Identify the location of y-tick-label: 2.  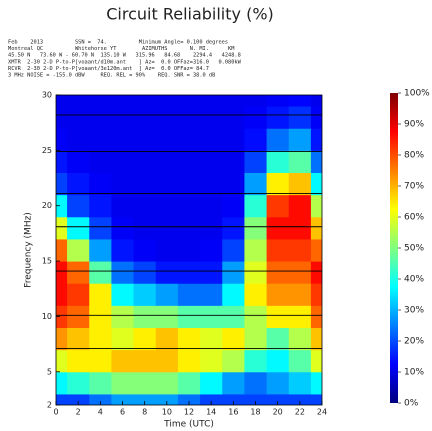
(49, 405).